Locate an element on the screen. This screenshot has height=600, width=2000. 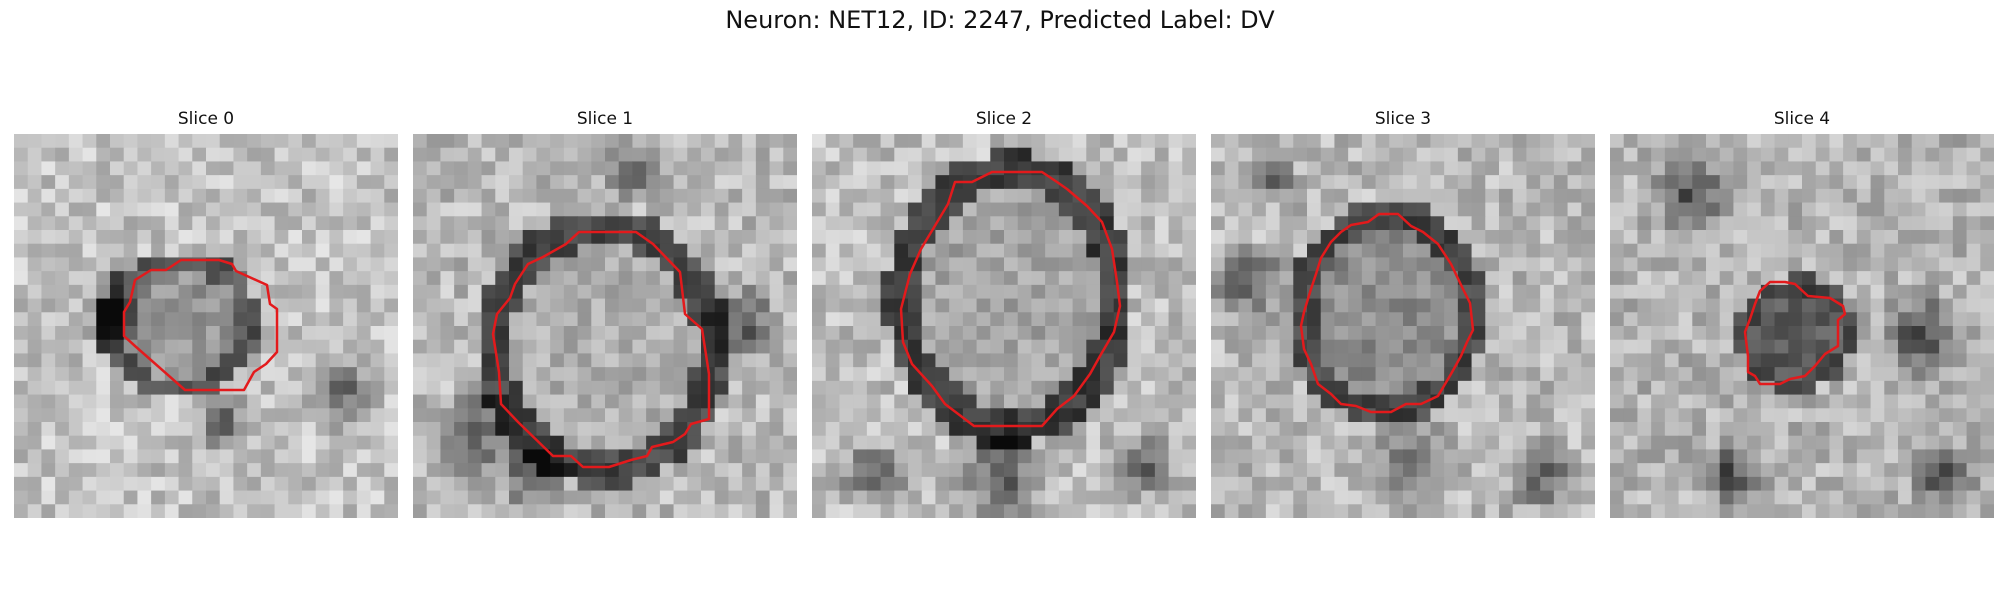
slice-panel-2: Slice 2 is located at coordinates (1004, 313).